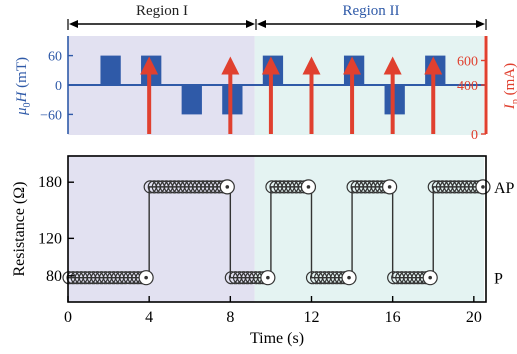 This screenshot has height=354, width=517. Describe the element at coordinates (467, 86) in the screenshot. I see `top-right-tick-label-2: 400` at that location.